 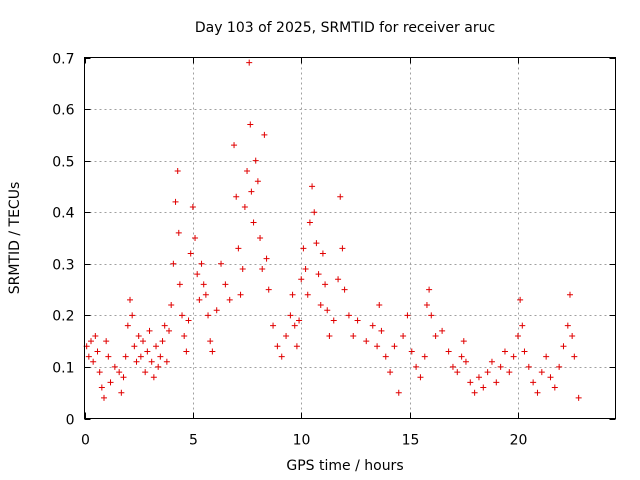 What do you see at coordinates (85, 441) in the screenshot?
I see `x-tick-label: 0` at bounding box center [85, 441].